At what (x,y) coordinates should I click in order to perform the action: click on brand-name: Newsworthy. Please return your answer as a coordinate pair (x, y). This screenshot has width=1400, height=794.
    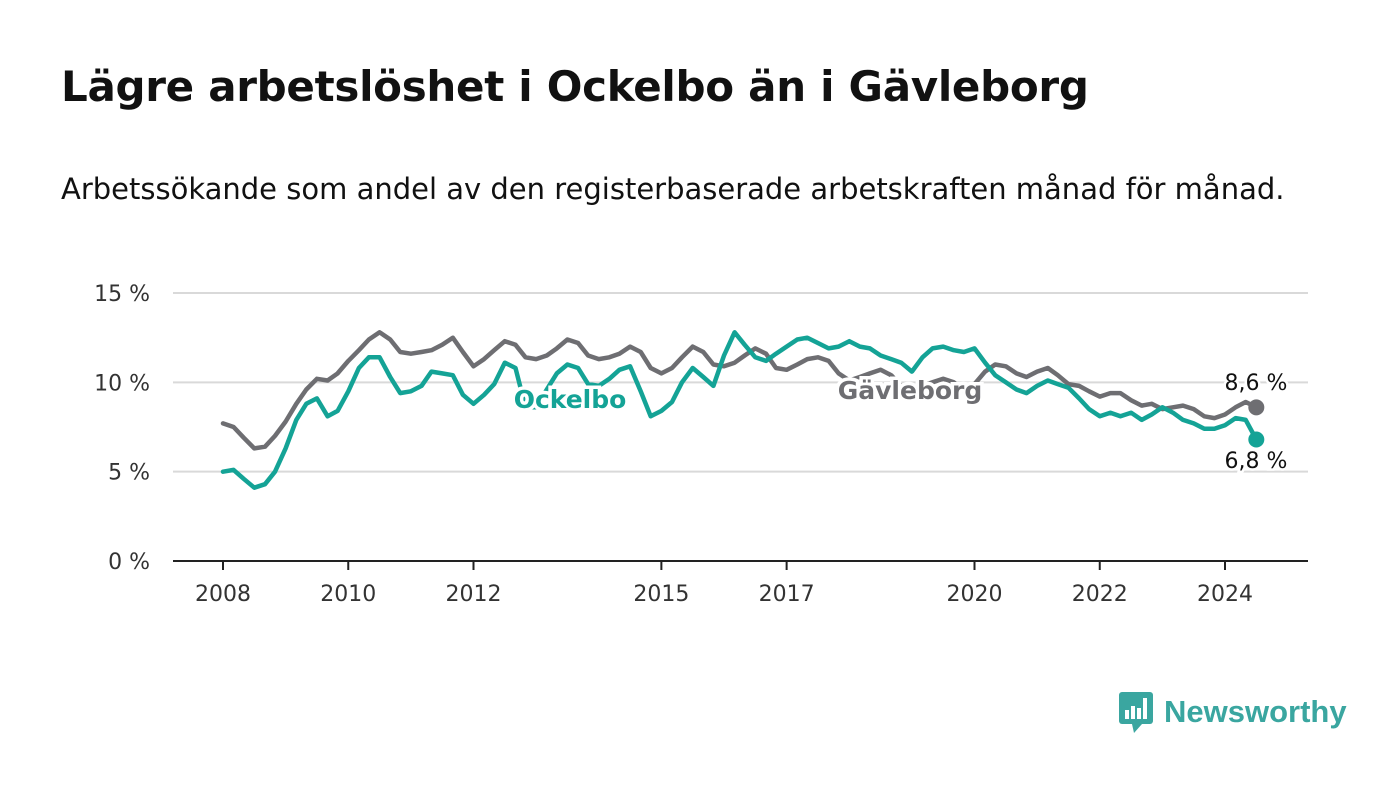
    Looking at the image, I should click on (1255, 711).